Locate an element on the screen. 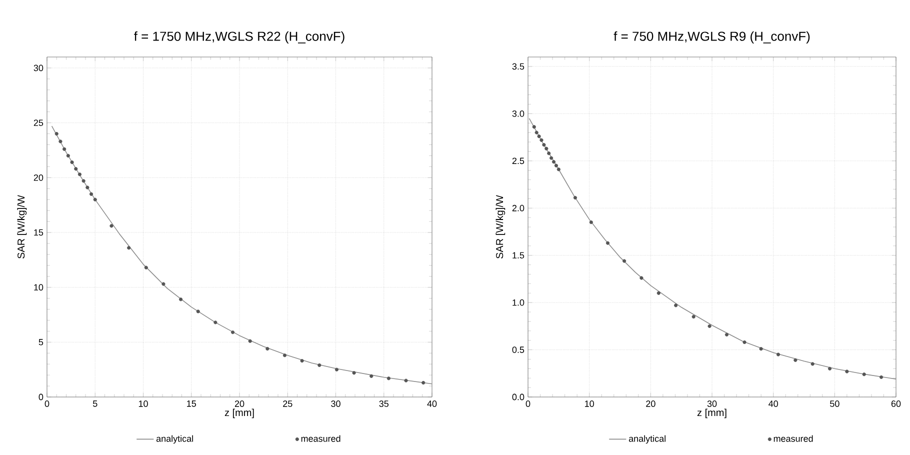 The width and height of the screenshot is (910, 455). chart-title: f = 750 MHz,WGLS R9 (H_convF) is located at coordinates (712, 37).